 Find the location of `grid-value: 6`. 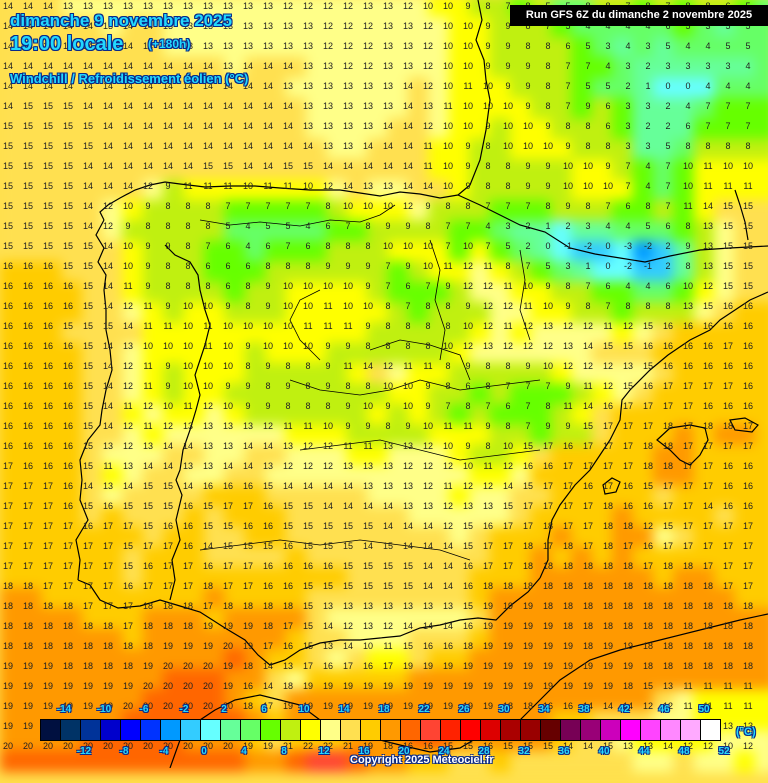

grid-value: 6 is located at coordinates (668, 286).